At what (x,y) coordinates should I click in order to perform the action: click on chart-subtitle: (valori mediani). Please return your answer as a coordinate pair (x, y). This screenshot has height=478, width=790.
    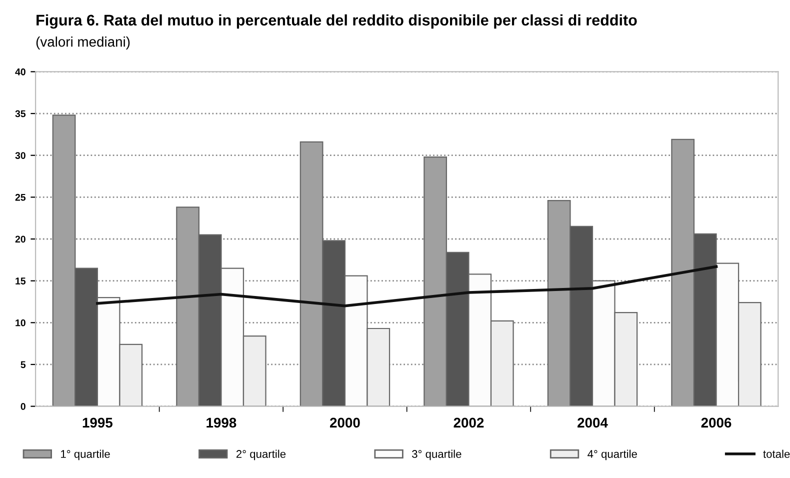
    Looking at the image, I should click on (83, 43).